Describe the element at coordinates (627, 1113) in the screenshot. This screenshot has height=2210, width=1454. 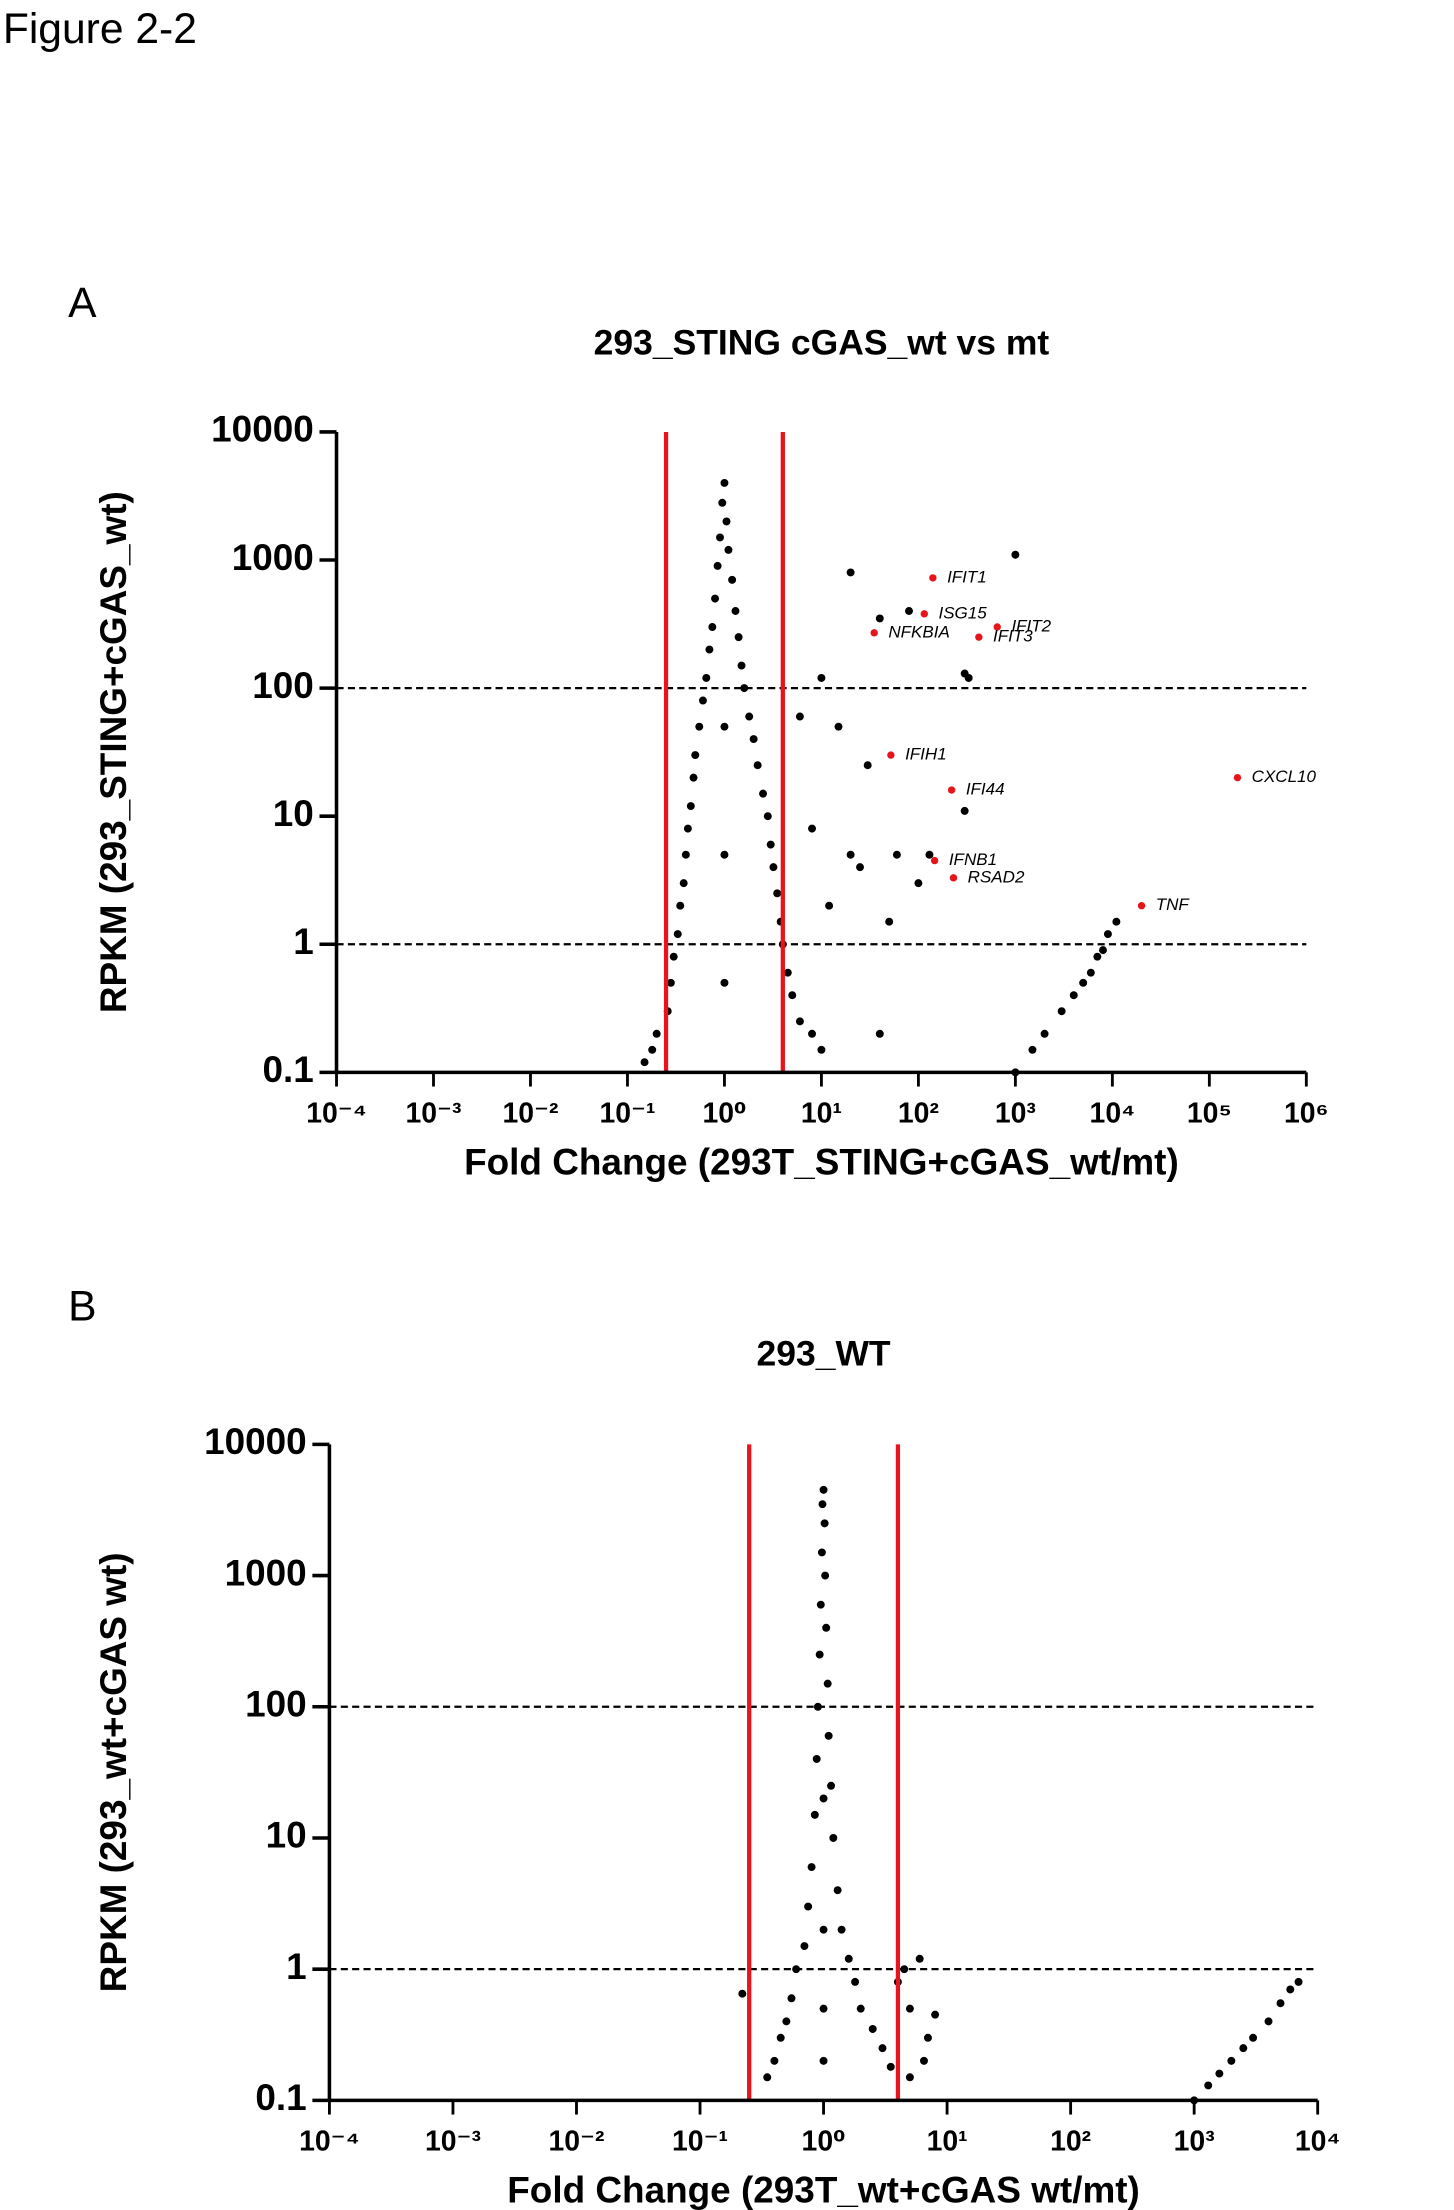
I see `x-tick-label: 10⁻¹` at that location.